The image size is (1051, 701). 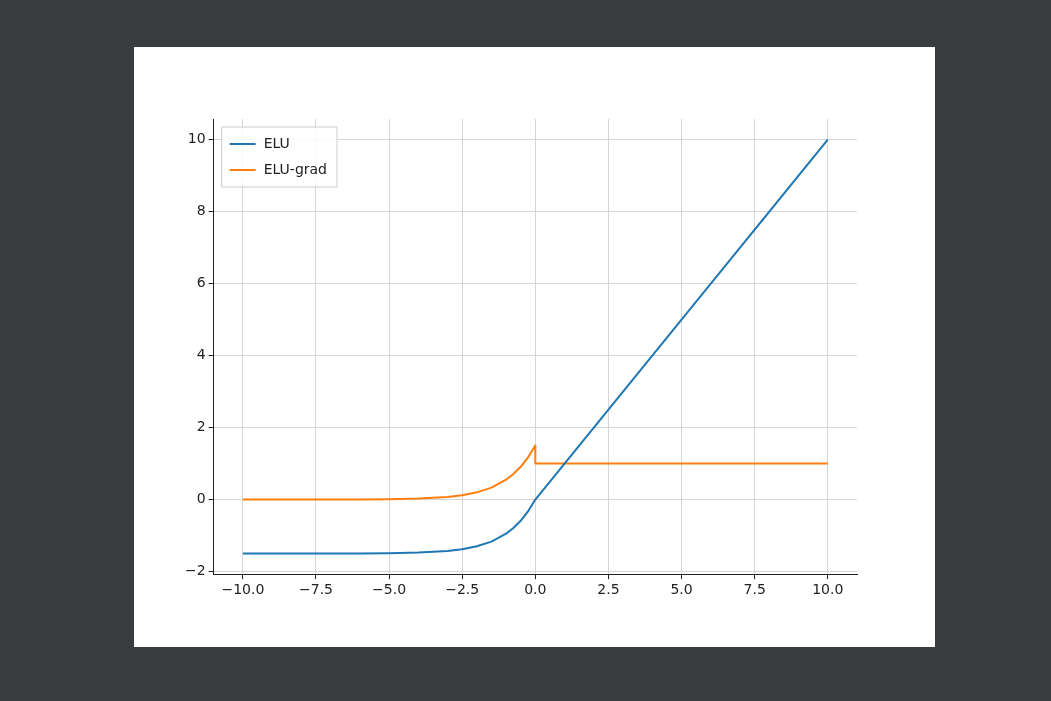 What do you see at coordinates (462, 589) in the screenshot?
I see `x-tick-label: −2.5` at bounding box center [462, 589].